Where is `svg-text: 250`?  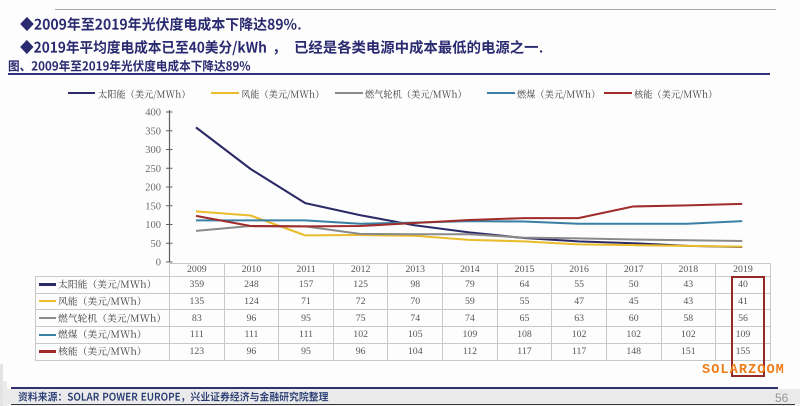
svg-text: 250 is located at coordinates (153, 169).